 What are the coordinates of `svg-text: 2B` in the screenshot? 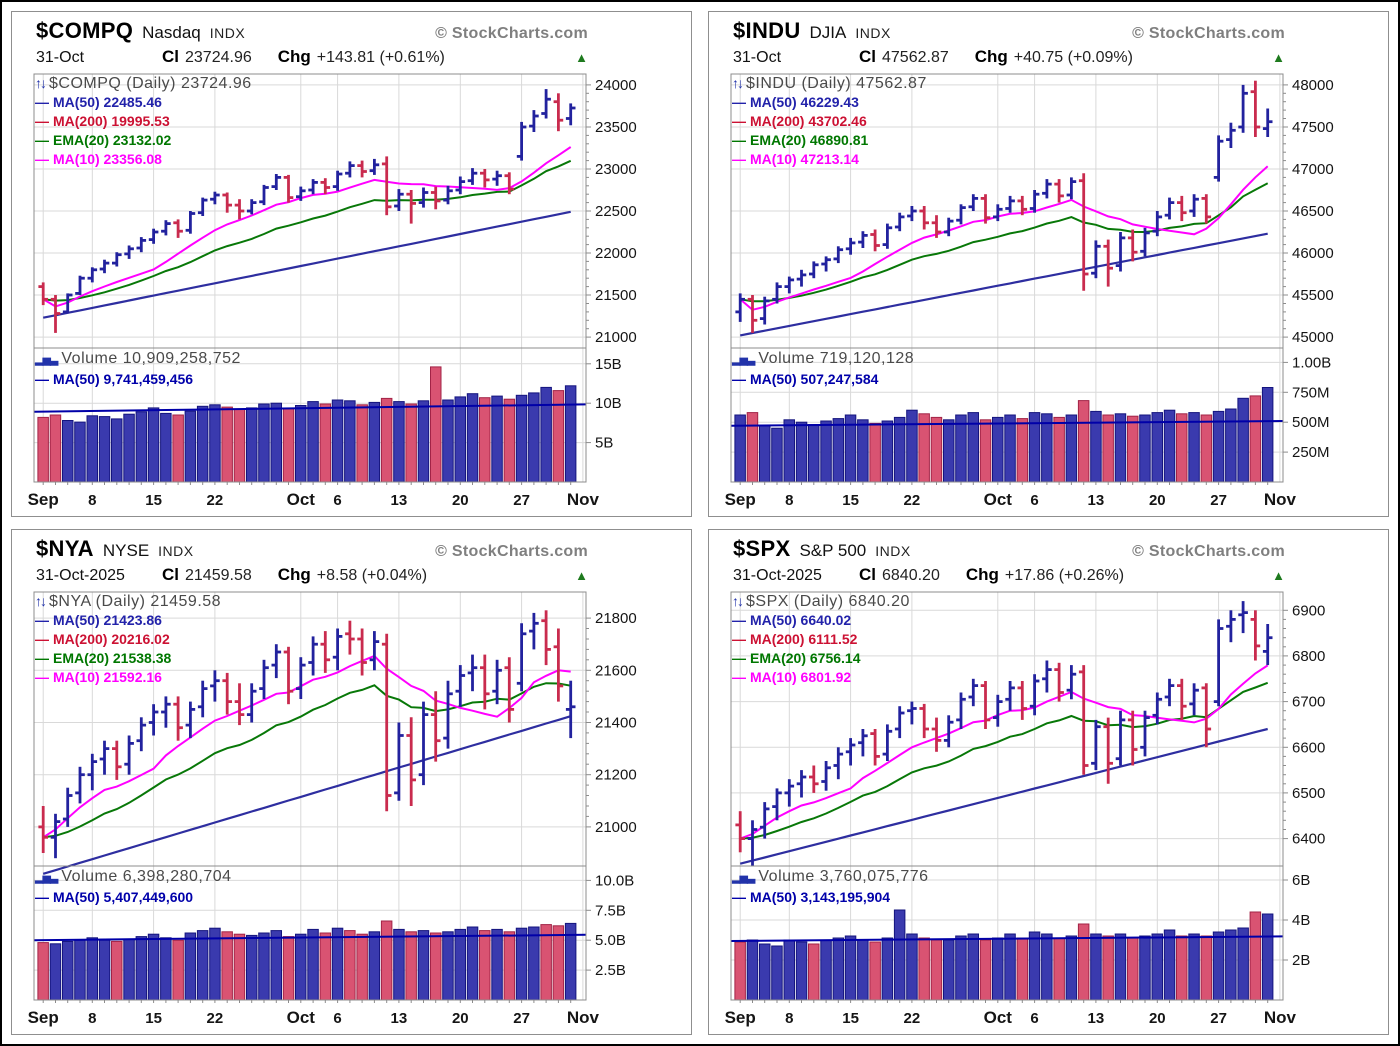 It's located at (1301, 960).